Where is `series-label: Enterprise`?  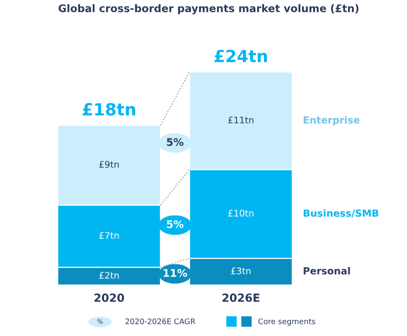
series-label: Enterprise is located at coordinates (332, 121).